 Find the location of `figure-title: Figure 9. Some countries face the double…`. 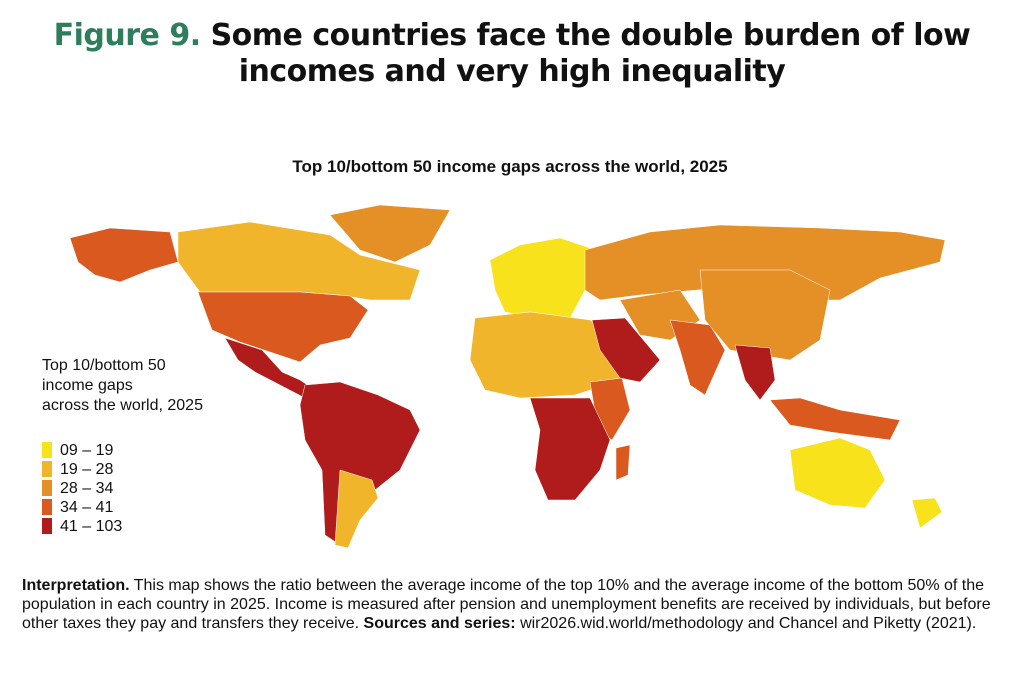

figure-title: Figure 9. Some countries face the double… is located at coordinates (512, 54).